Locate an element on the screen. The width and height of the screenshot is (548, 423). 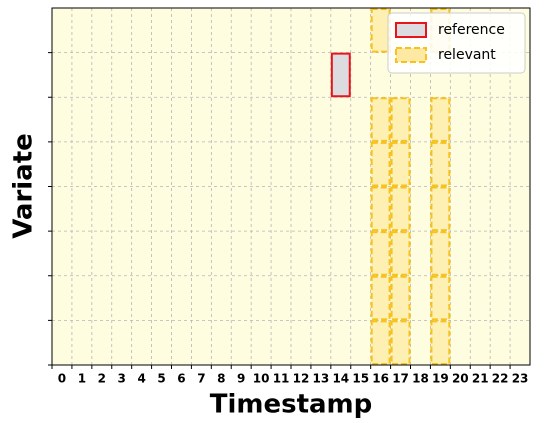
x-tick-label: 14 is located at coordinates (340, 379).